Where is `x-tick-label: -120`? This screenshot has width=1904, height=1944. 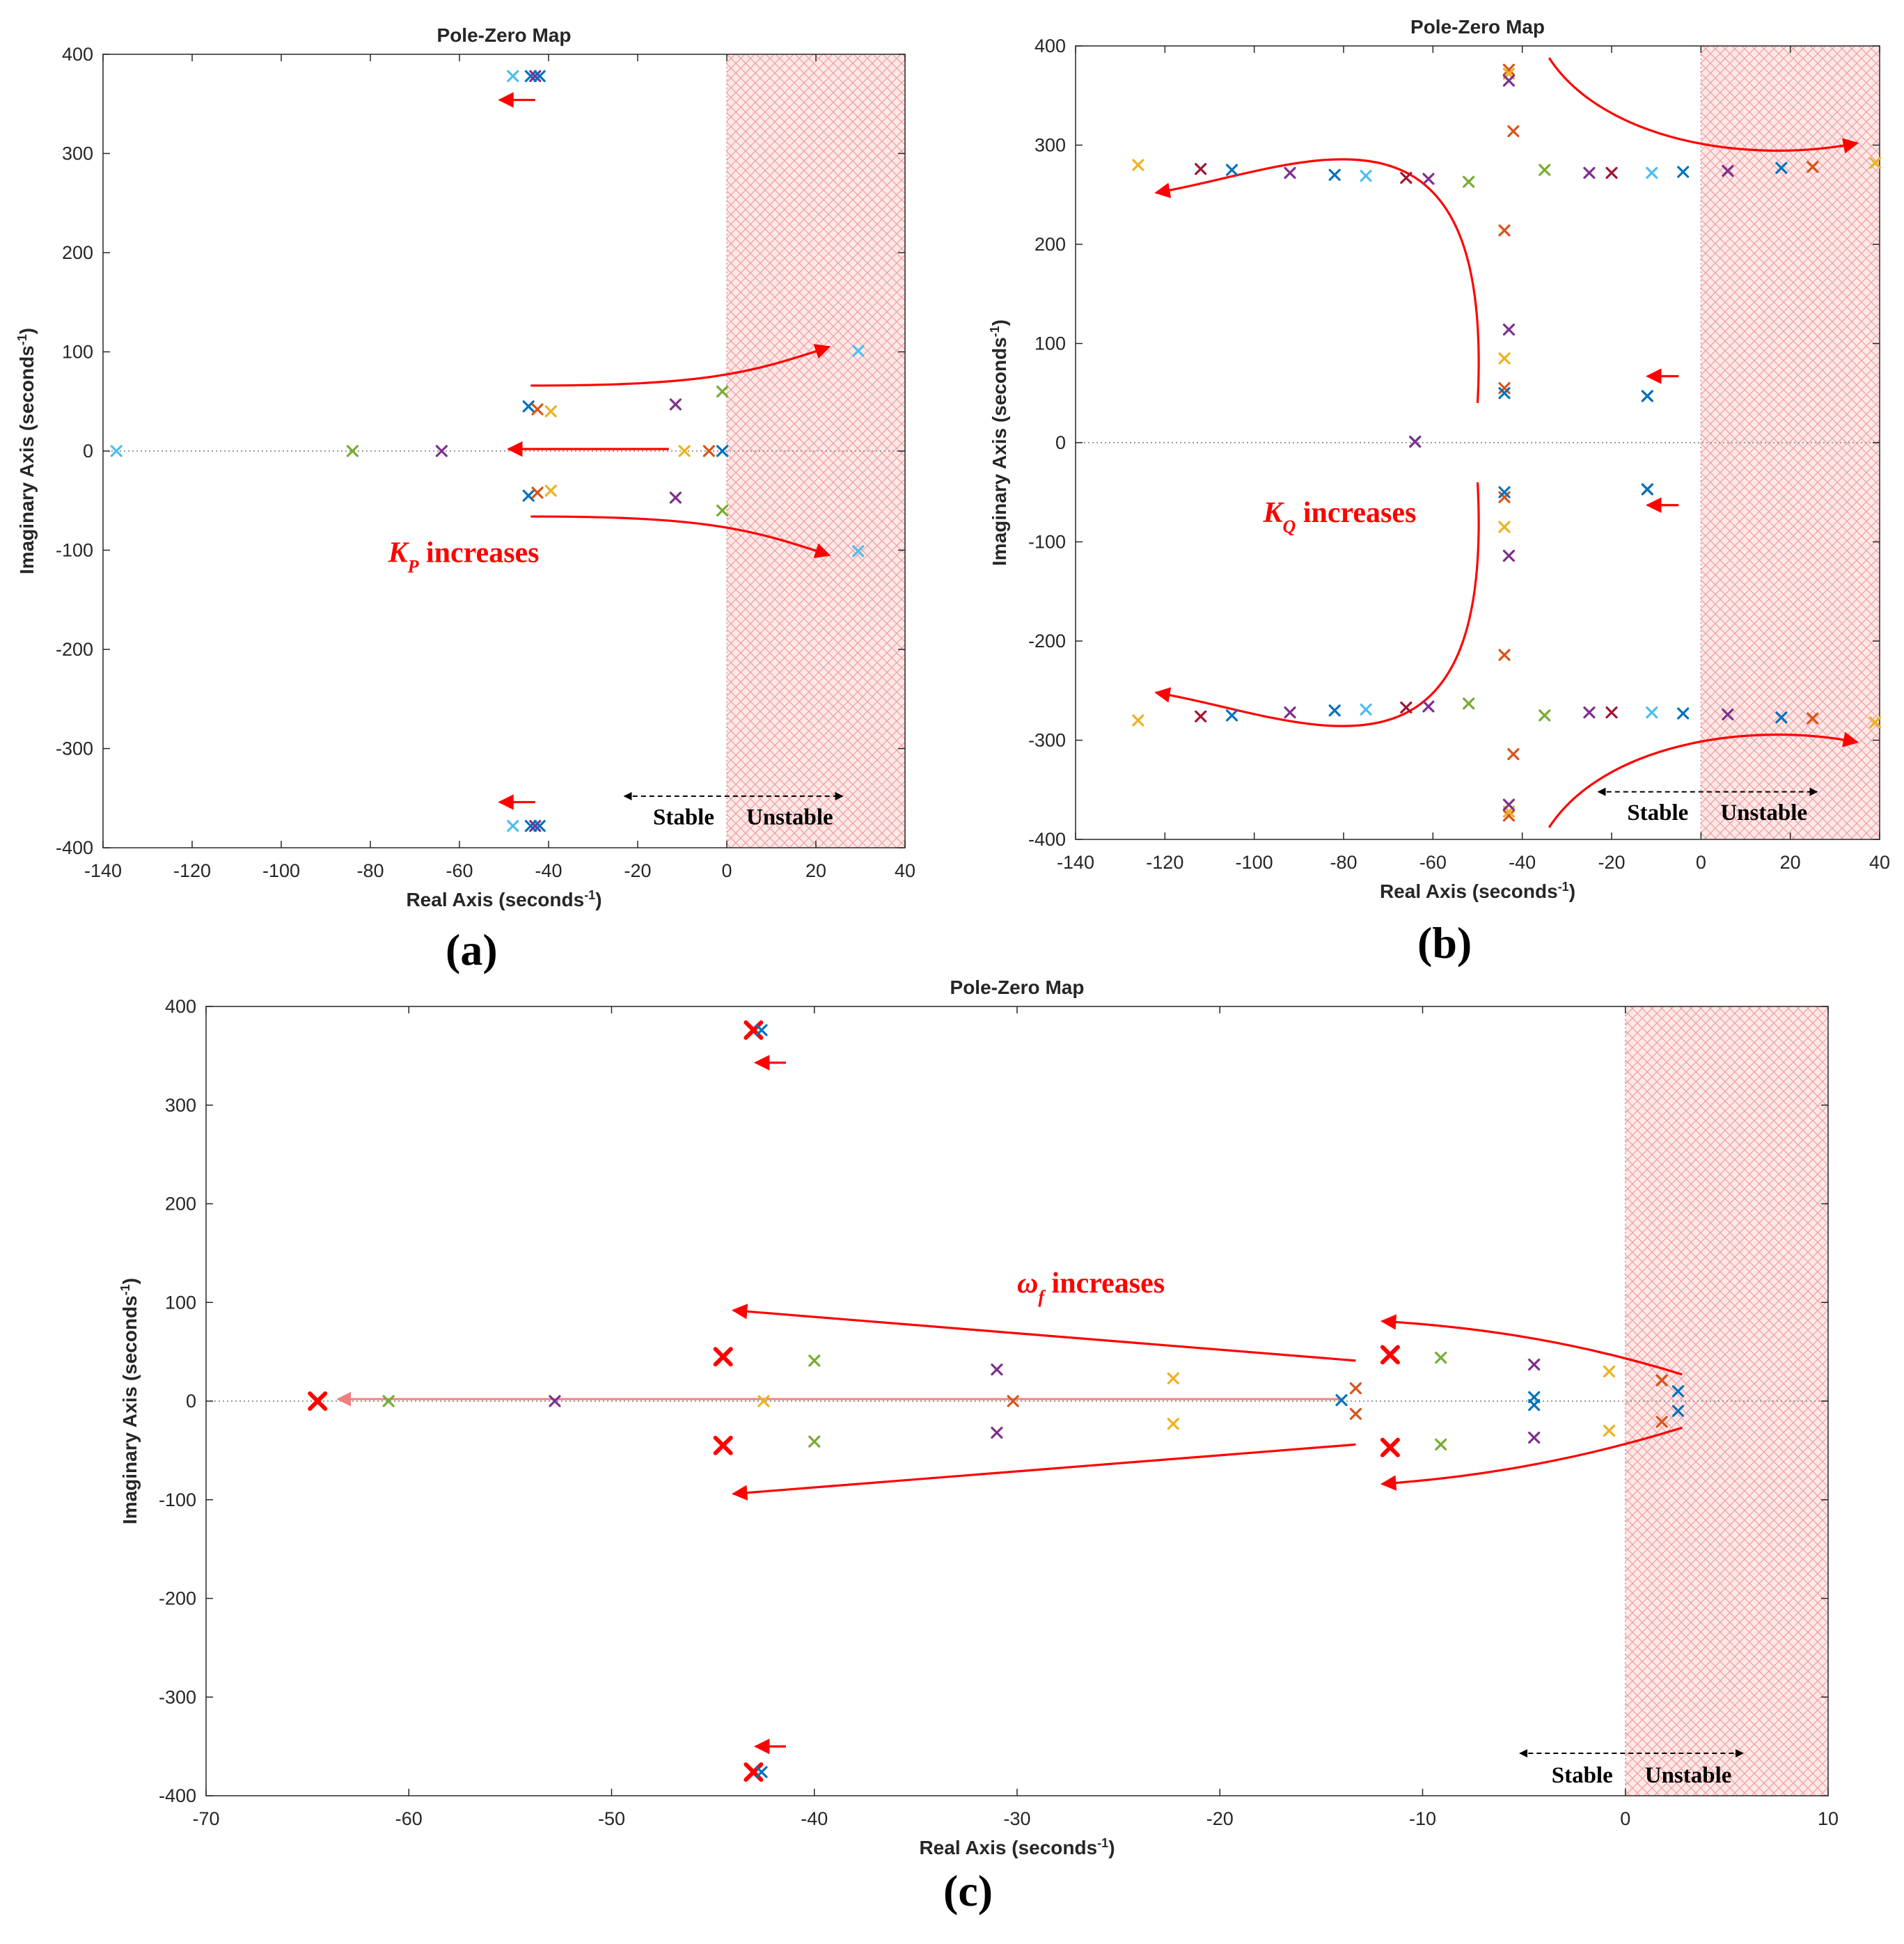
x-tick-label: -120 is located at coordinates (192, 871).